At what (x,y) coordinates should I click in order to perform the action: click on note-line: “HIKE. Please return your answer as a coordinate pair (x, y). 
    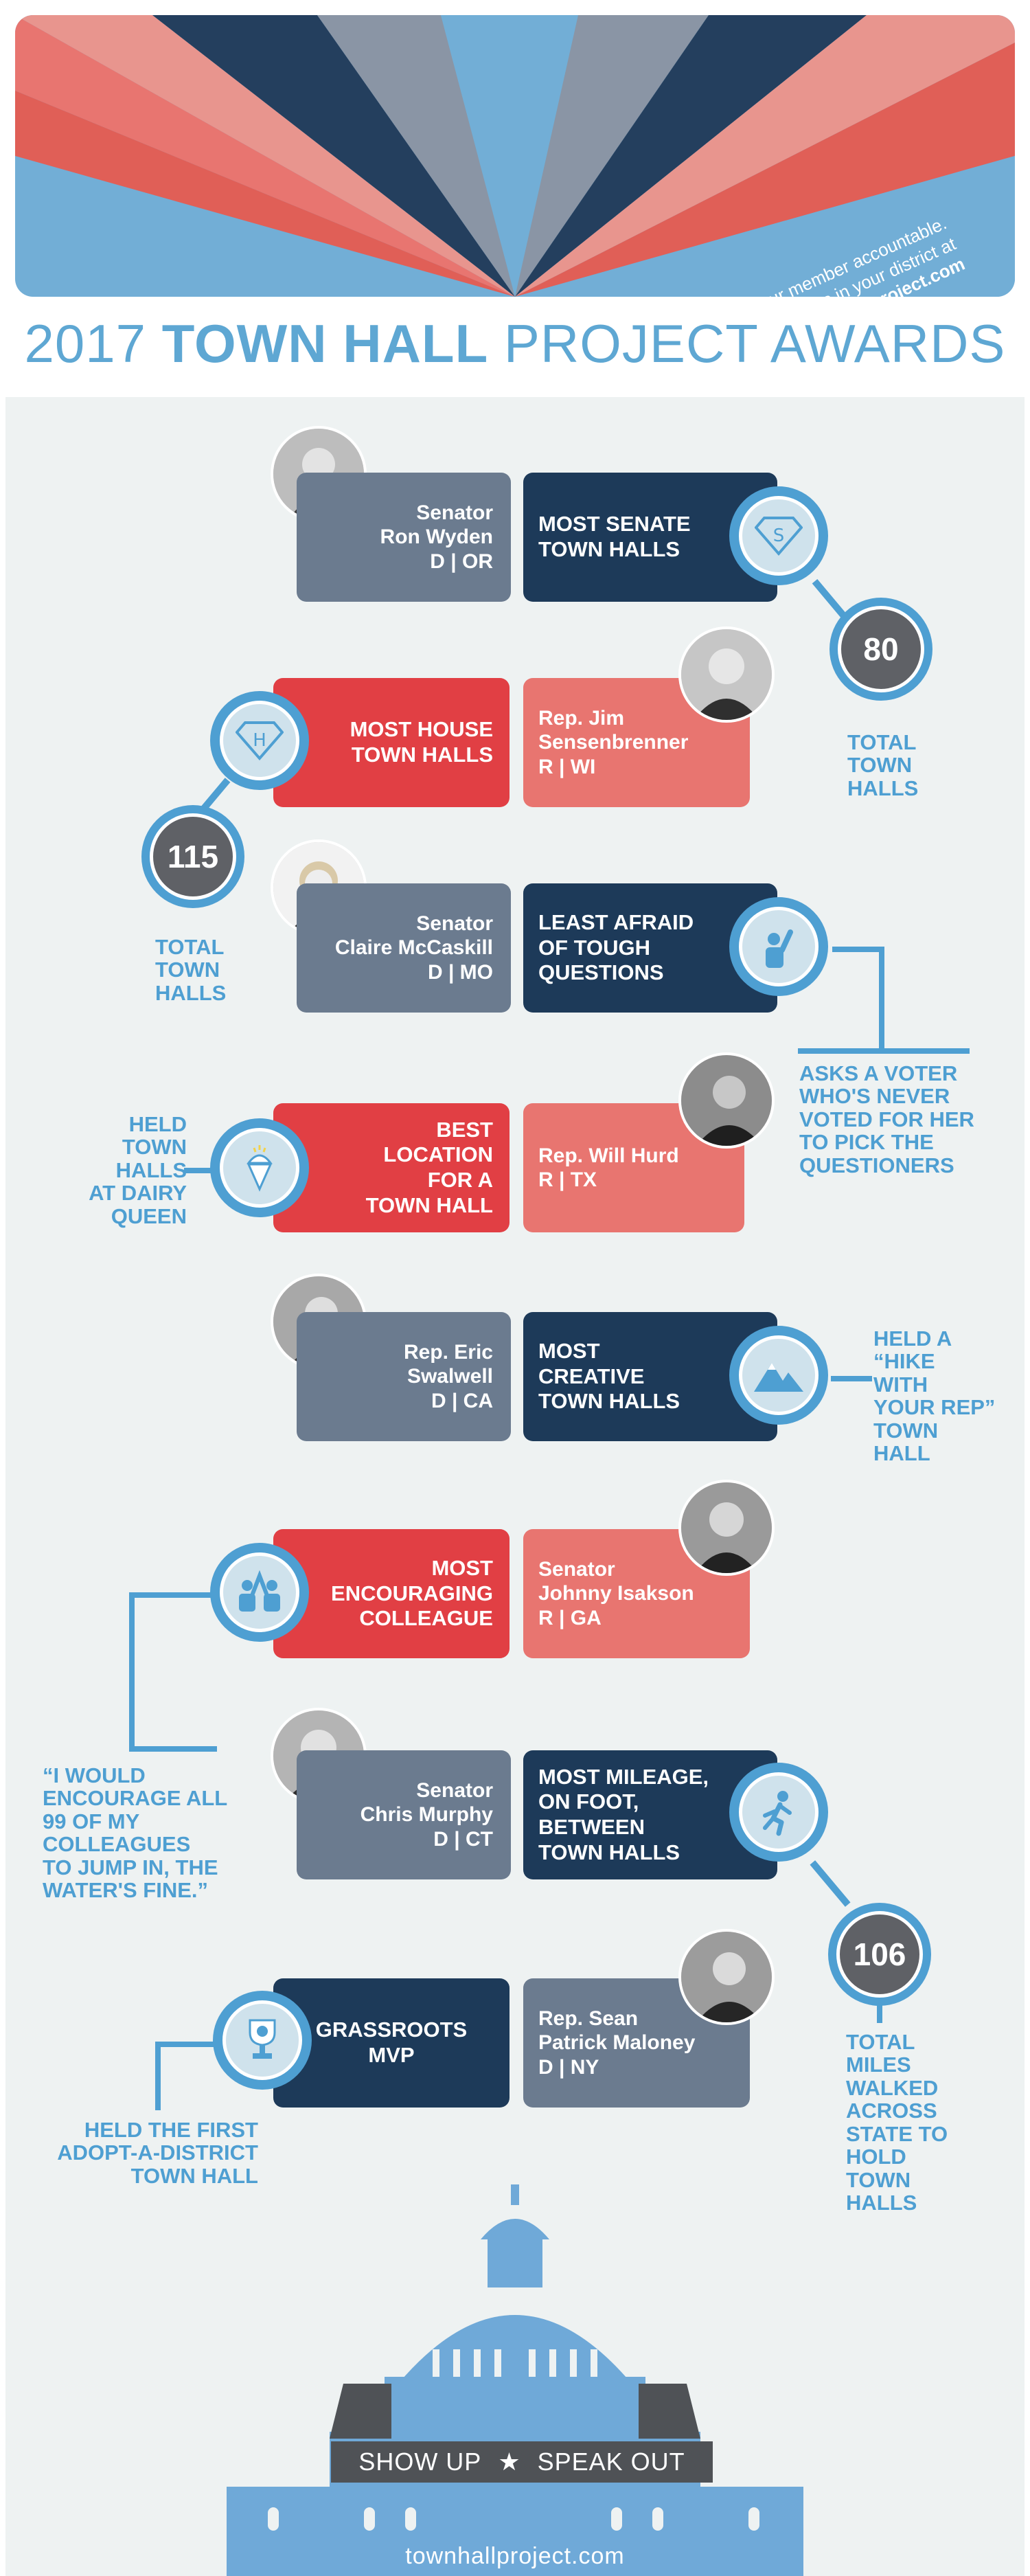
    Looking at the image, I should click on (904, 1361).